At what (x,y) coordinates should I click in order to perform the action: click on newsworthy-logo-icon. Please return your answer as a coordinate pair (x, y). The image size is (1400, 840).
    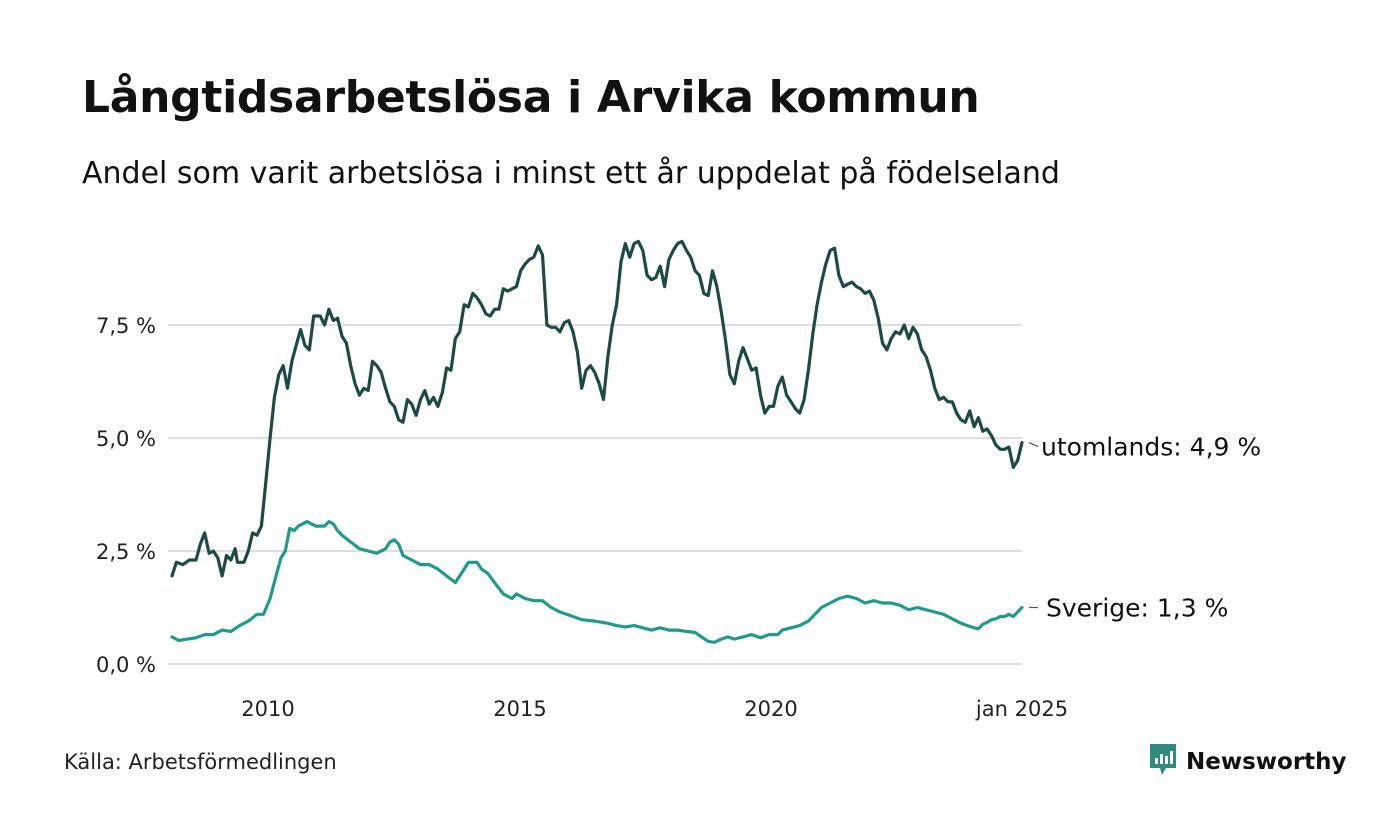
    Looking at the image, I should click on (1163, 762).